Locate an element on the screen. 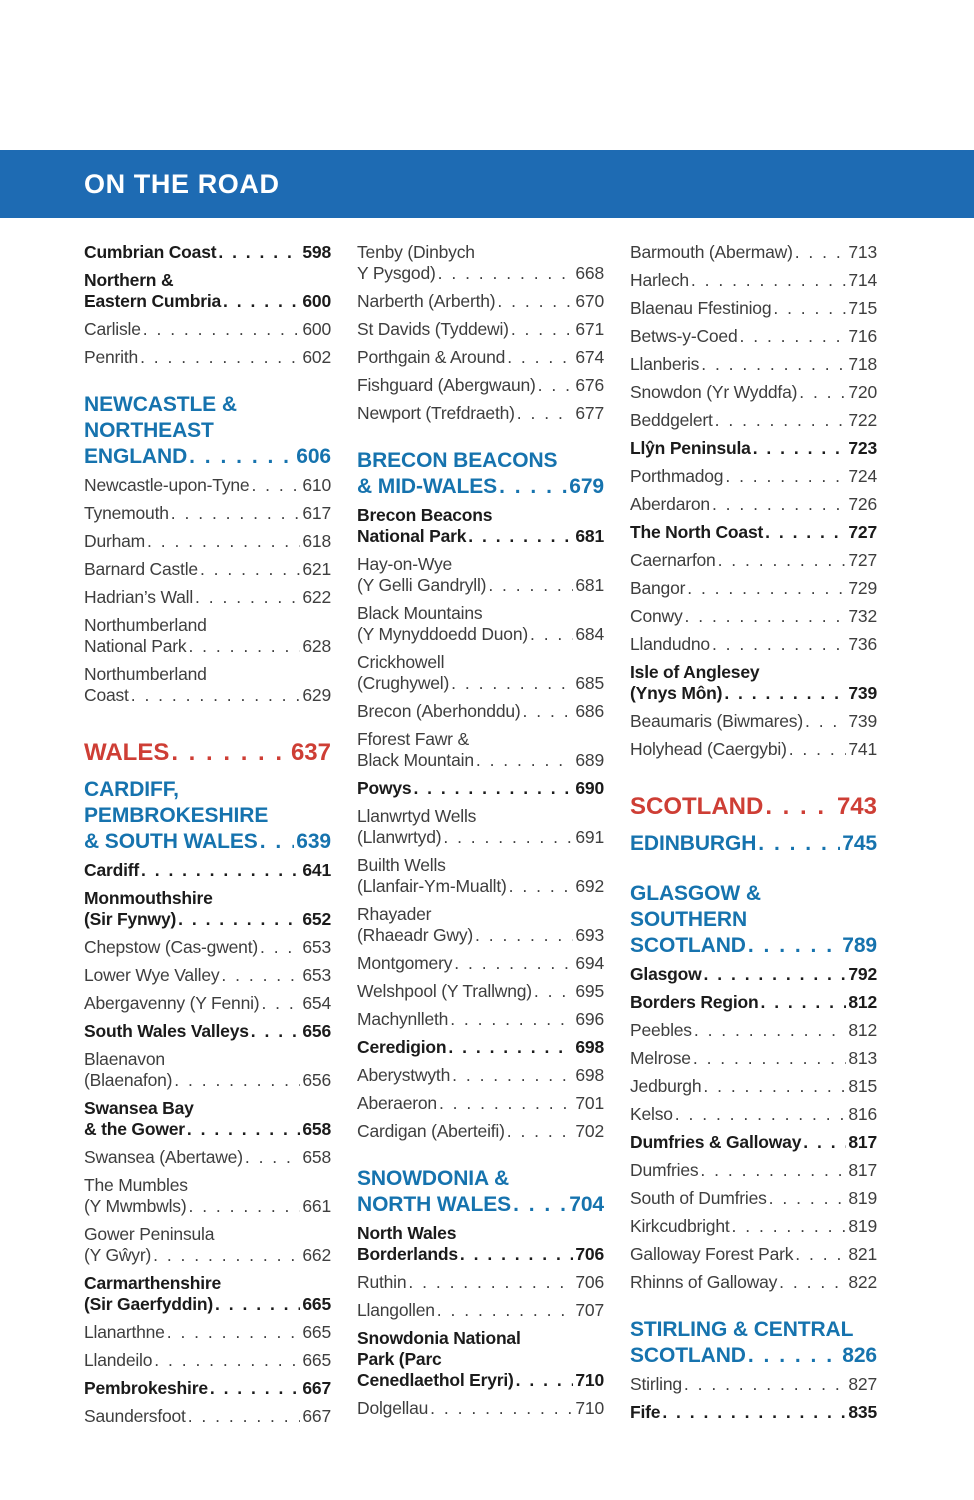 The height and width of the screenshot is (1500, 974). page-number: 813 is located at coordinates (862, 1058).